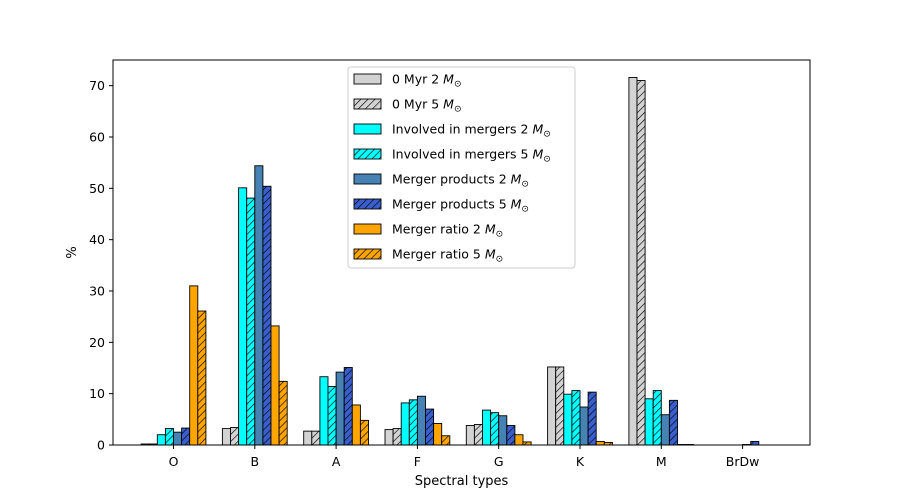 The height and width of the screenshot is (500, 900). What do you see at coordinates (97, 393) in the screenshot?
I see `y-tick-label: 10` at bounding box center [97, 393].